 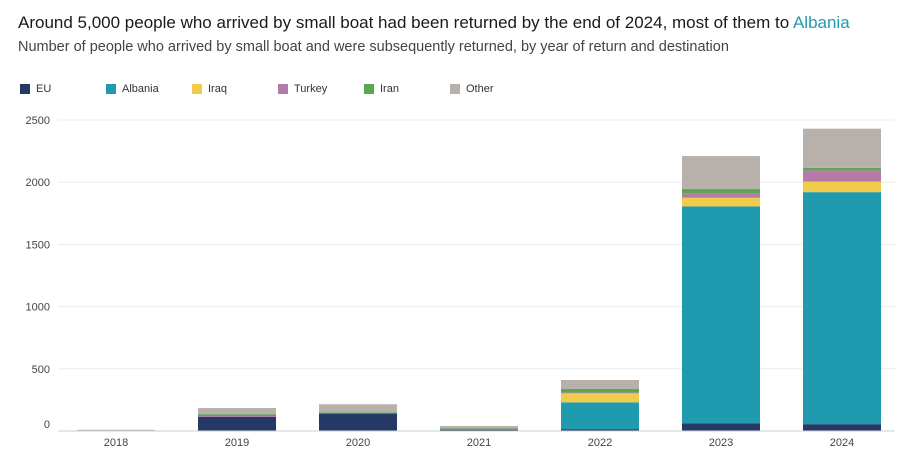 What do you see at coordinates (842, 308) in the screenshot?
I see `bar-2024-albania` at bounding box center [842, 308].